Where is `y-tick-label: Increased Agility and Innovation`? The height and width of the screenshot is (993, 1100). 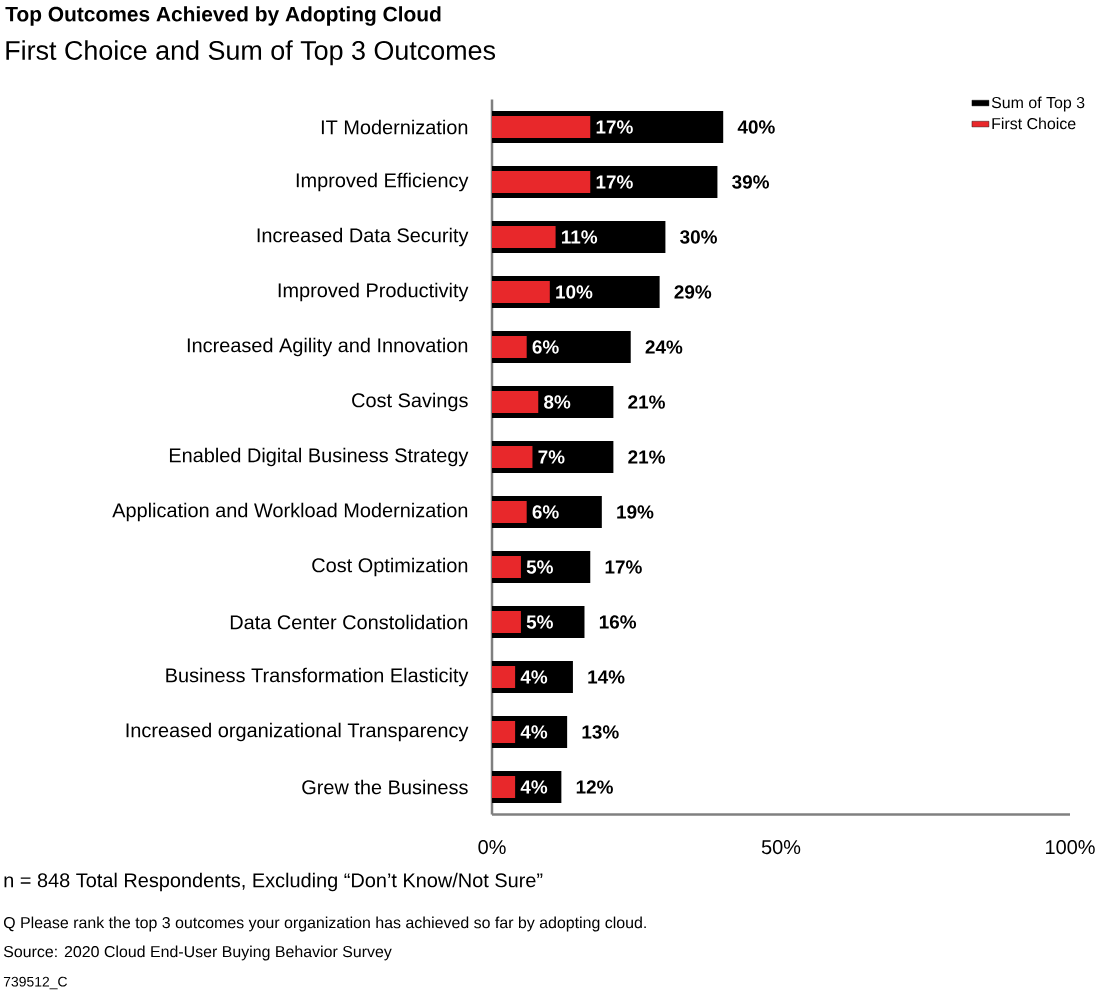
y-tick-label: Increased Agility and Innovation is located at coordinates (327, 347).